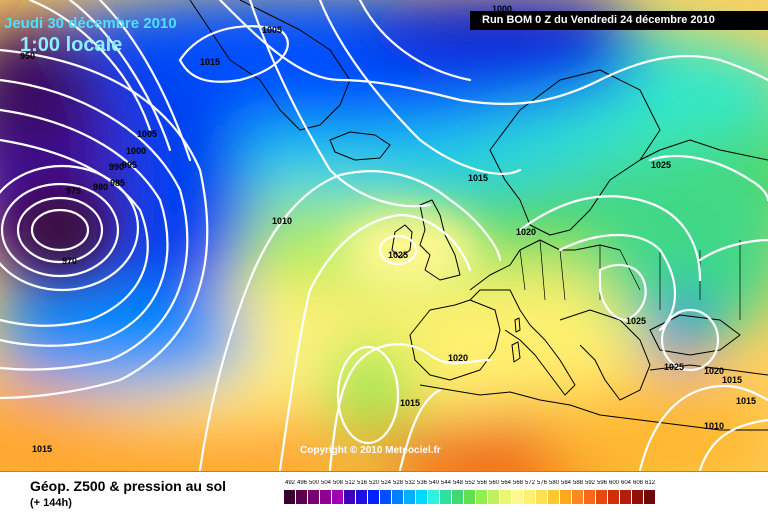 The image size is (768, 512). I want to click on copyright-notice: Copyright © 2010 Meteociel.fr, so click(370, 450).